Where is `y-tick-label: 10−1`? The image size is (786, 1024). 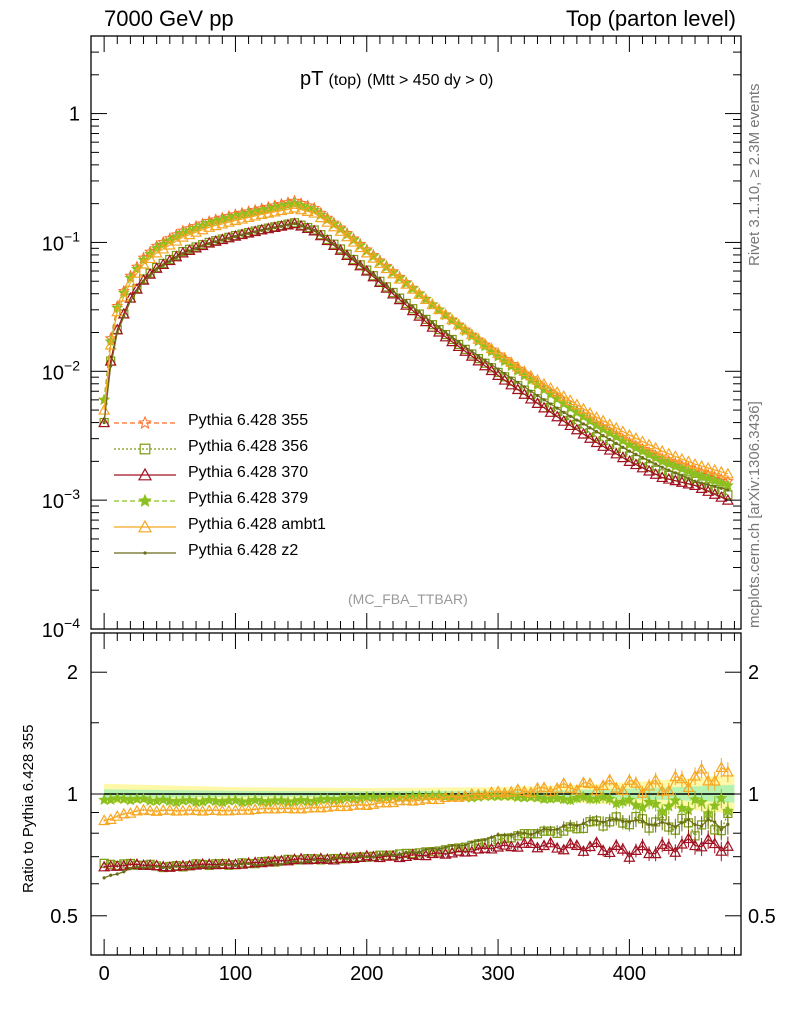
y-tick-label: 10−1 is located at coordinates (61, 241).